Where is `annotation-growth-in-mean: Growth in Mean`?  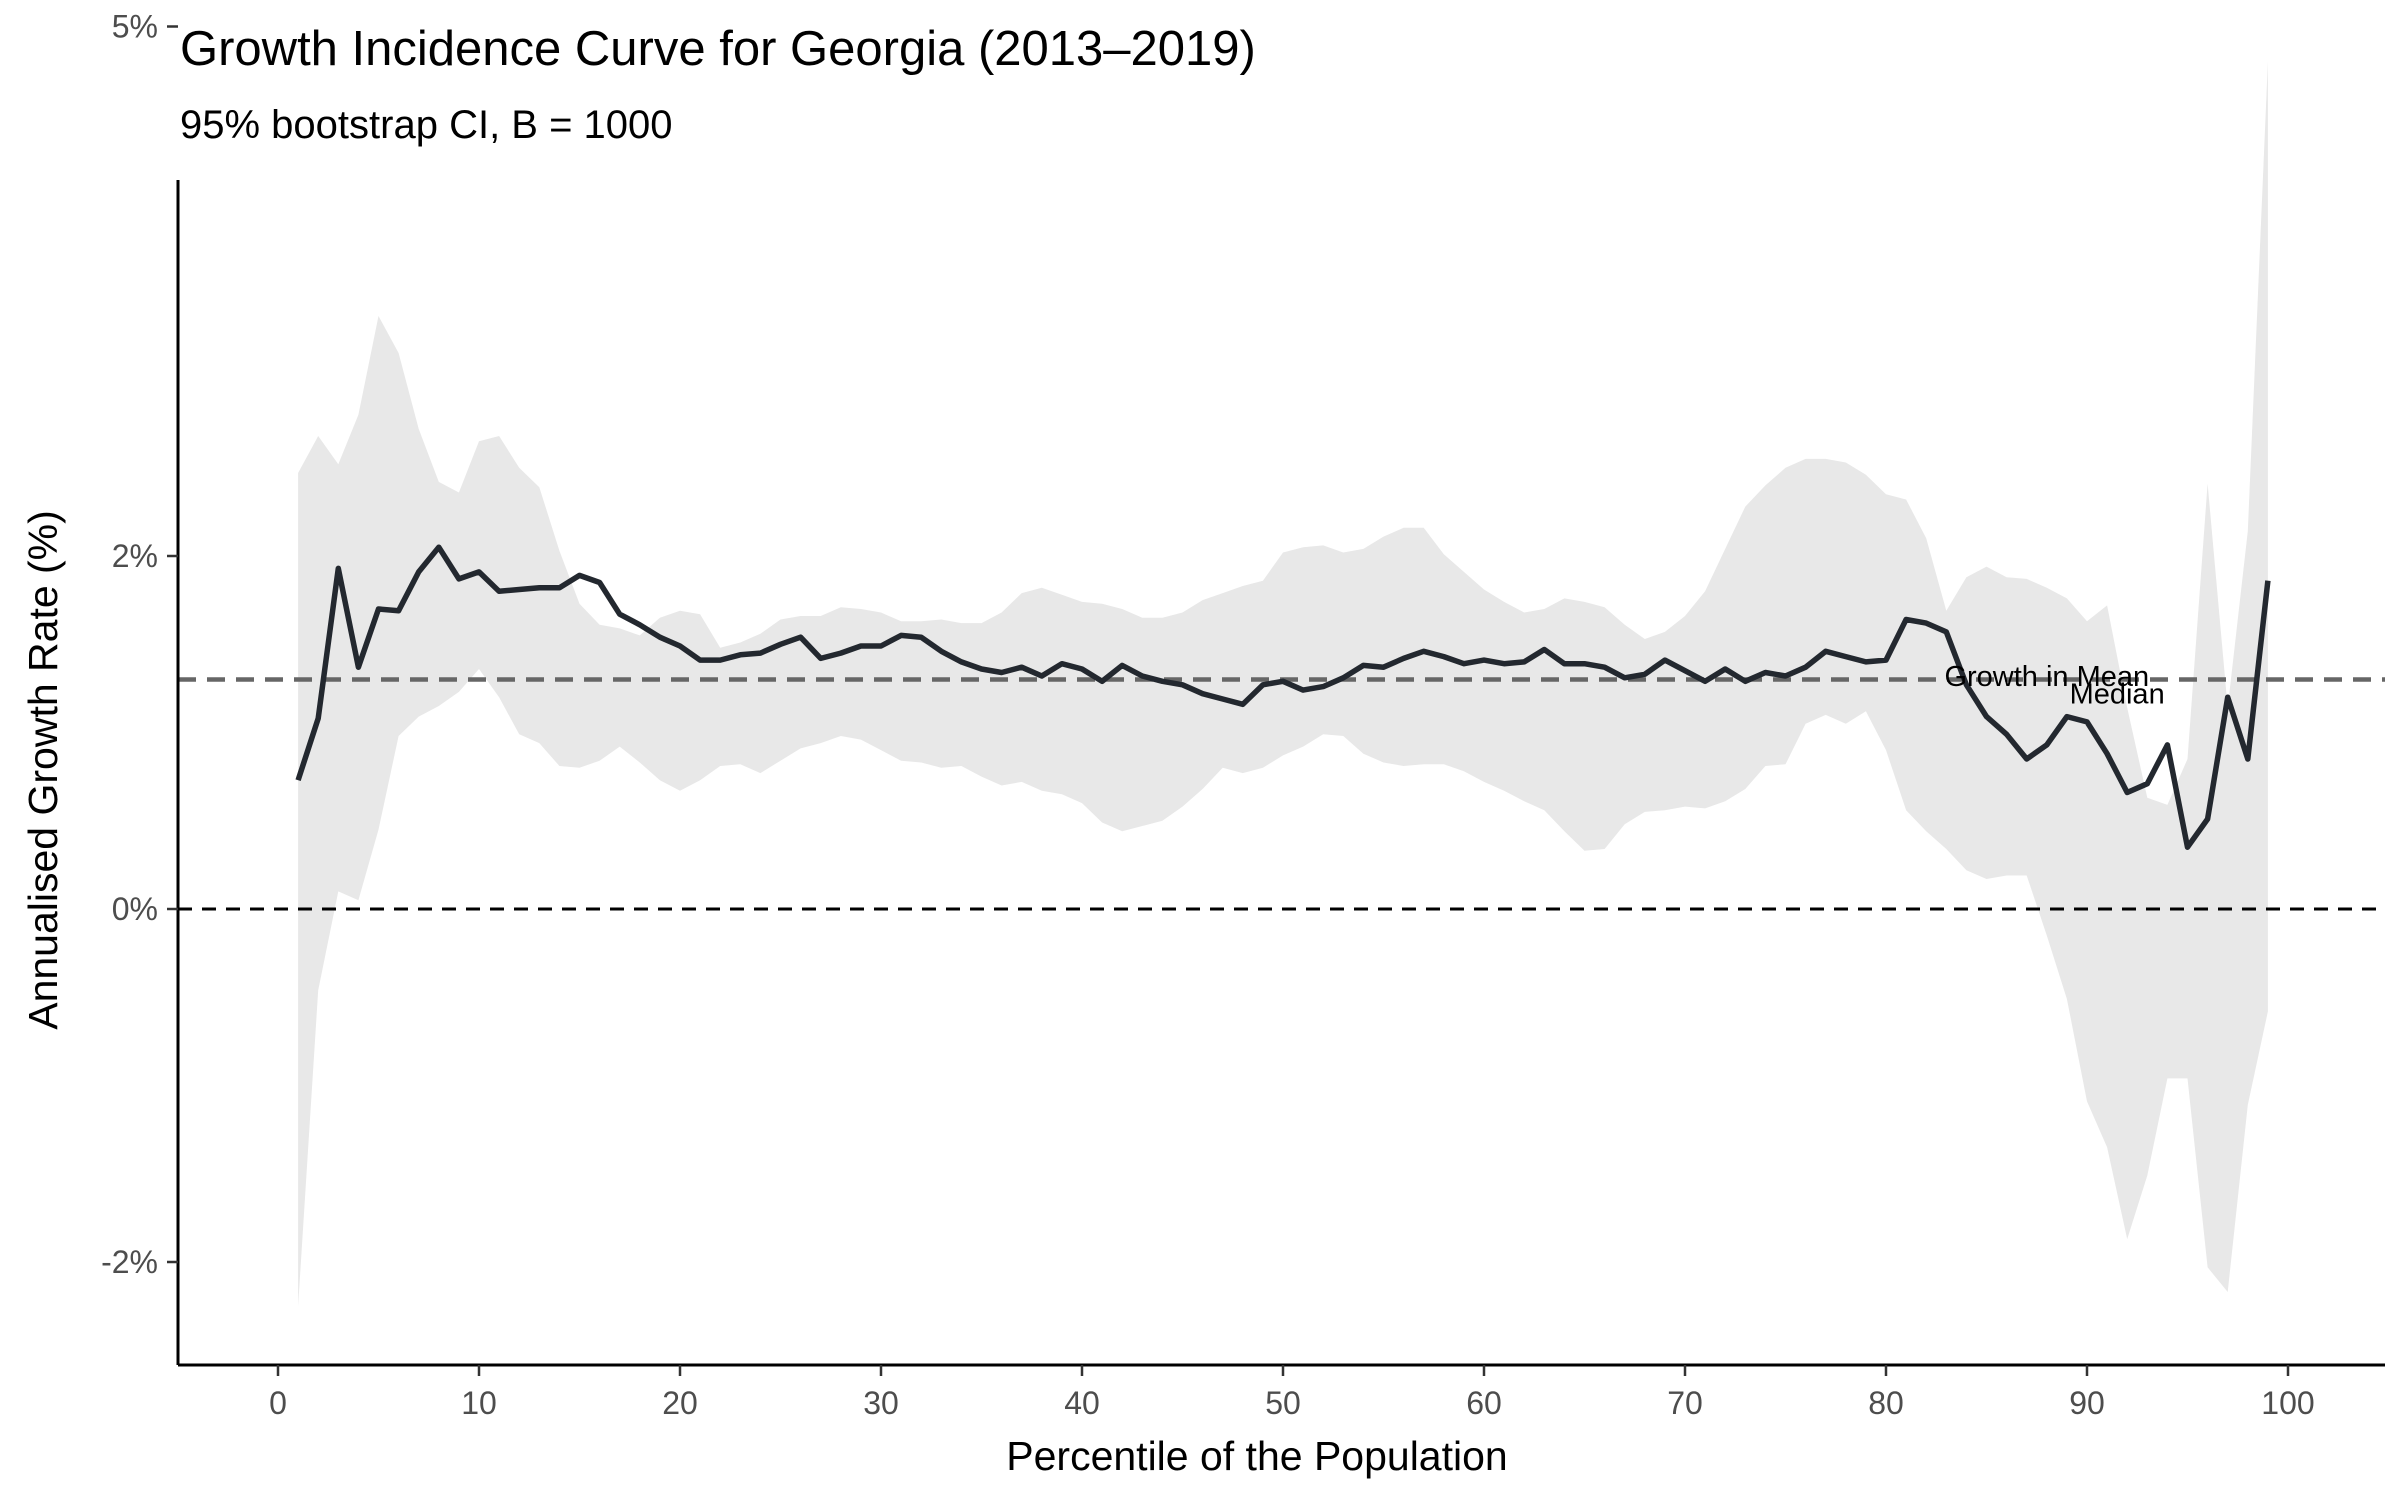 annotation-growth-in-mean: Growth in Mean is located at coordinates (2046, 677).